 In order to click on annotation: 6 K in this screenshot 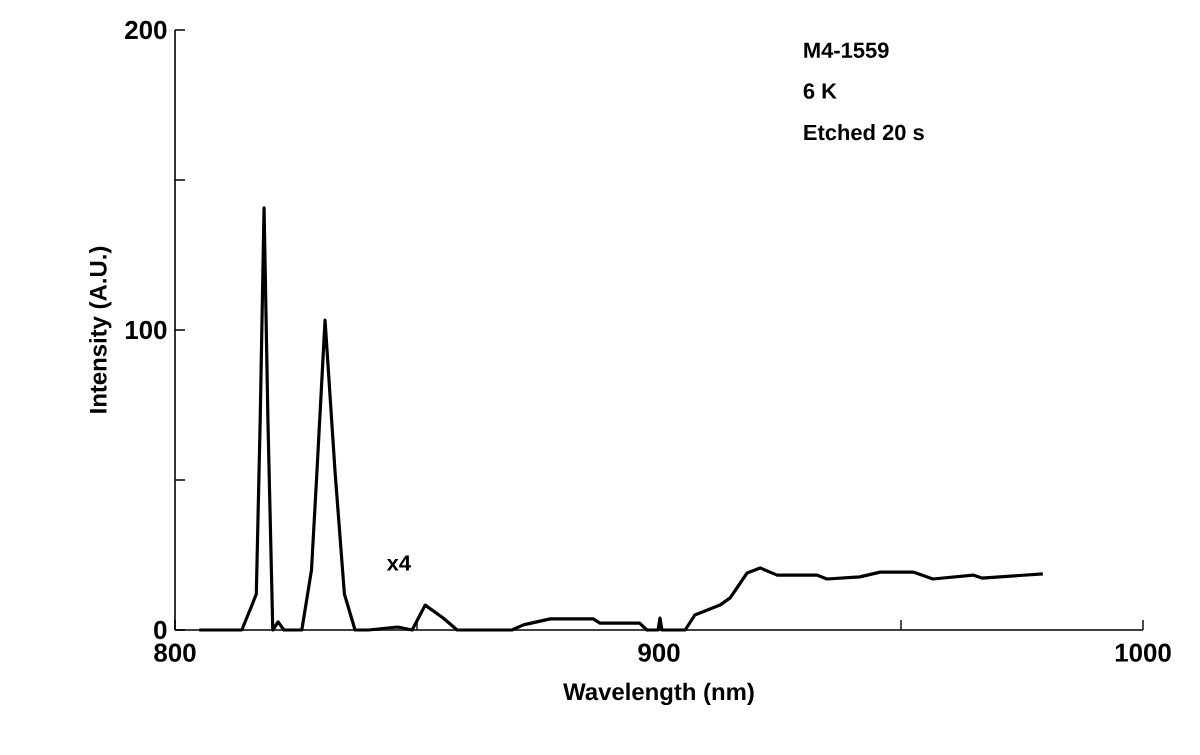, I will do `click(820, 91)`.